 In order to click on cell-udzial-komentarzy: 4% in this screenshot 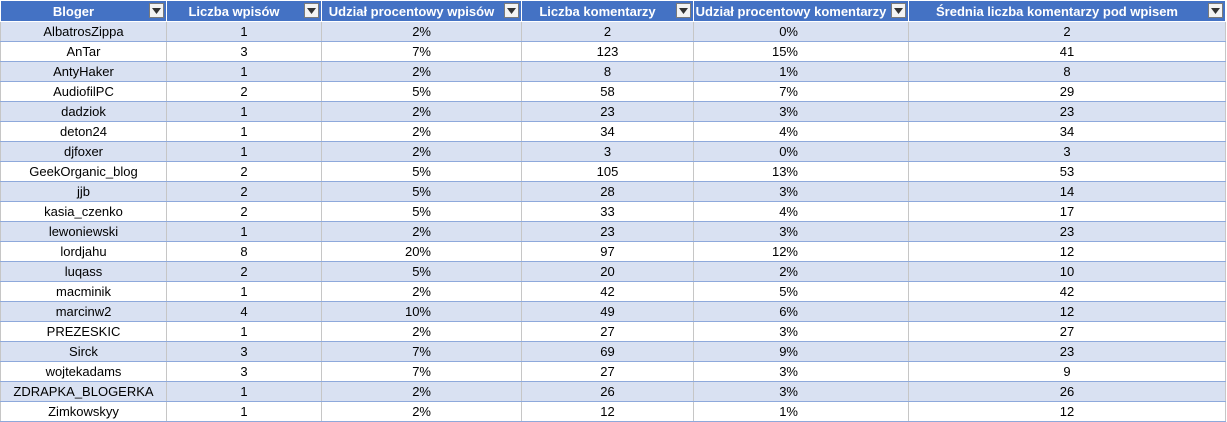, I will do `click(801, 131)`.